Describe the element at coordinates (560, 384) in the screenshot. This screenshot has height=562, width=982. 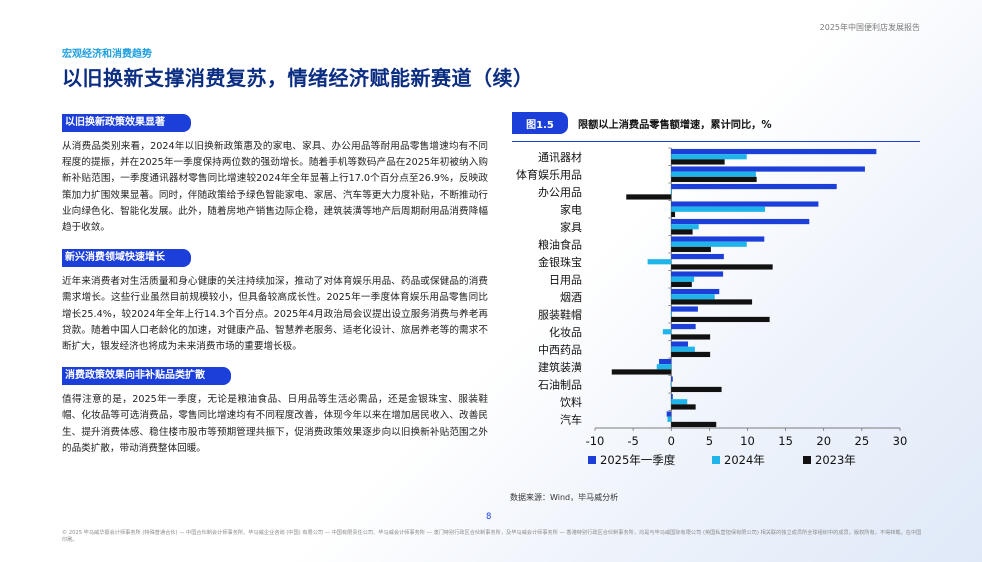
I see `category-label: 石油制品` at that location.